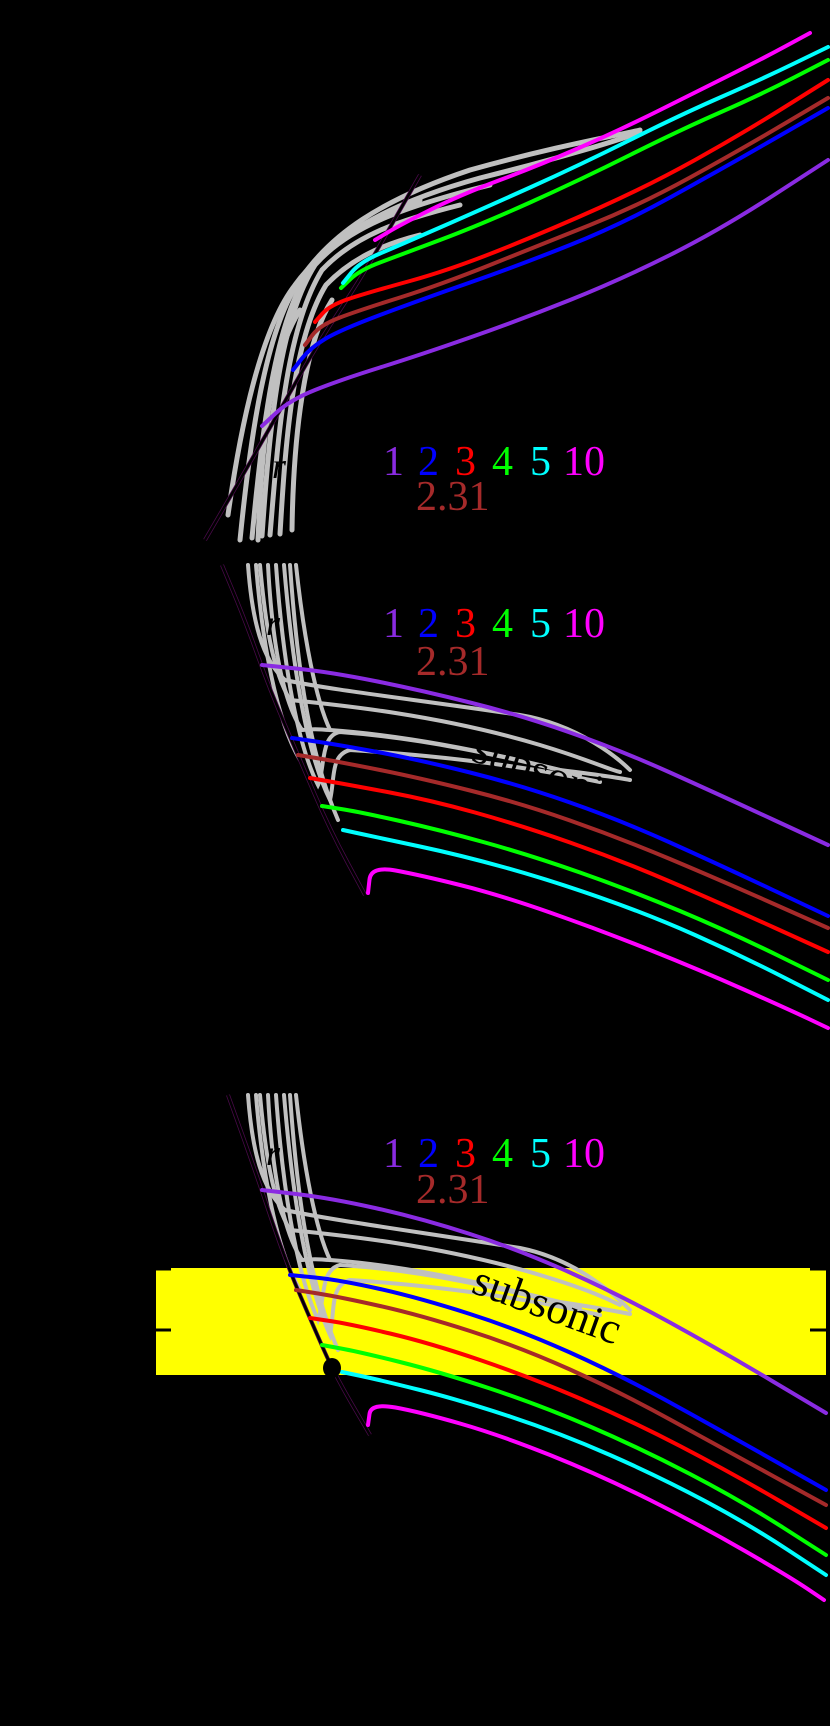 The height and width of the screenshot is (1726, 830). What do you see at coordinates (439, 1222) in the screenshot?
I see `grey-curves-bottom` at bounding box center [439, 1222].